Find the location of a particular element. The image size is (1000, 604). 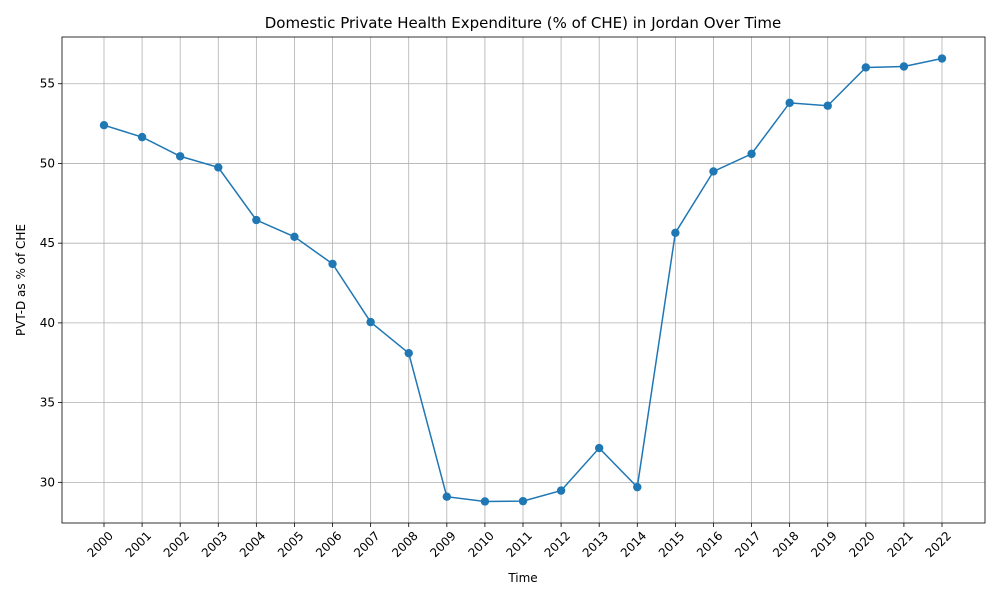

x-tick-label: 2002 is located at coordinates (176, 544).